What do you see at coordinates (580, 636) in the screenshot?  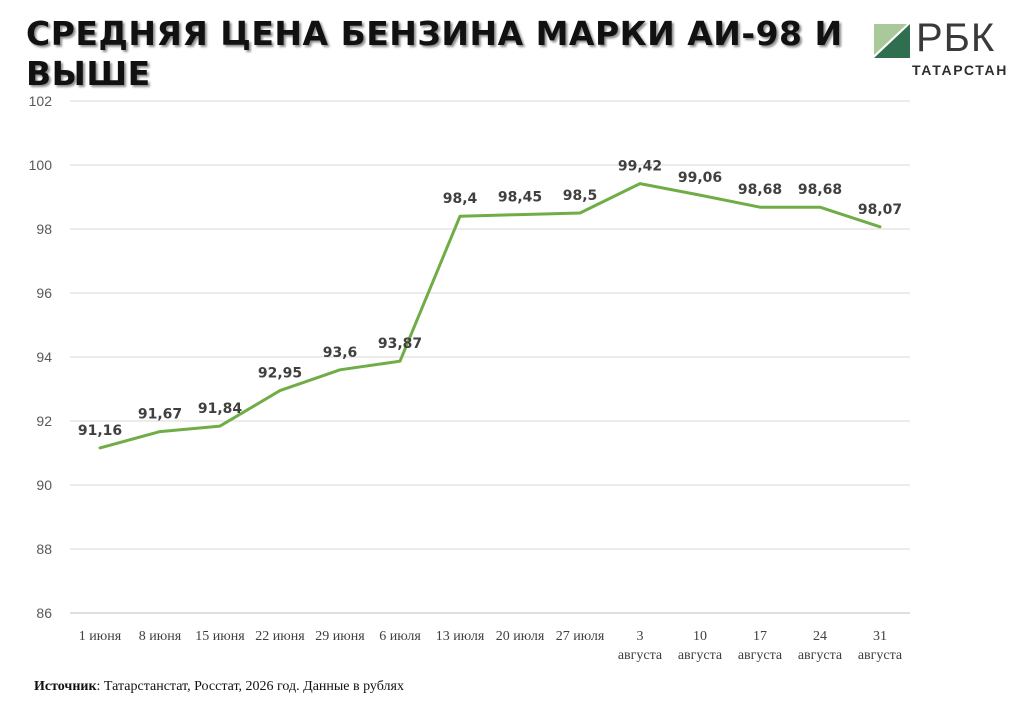 I see `x-tick-label: 27 июля` at bounding box center [580, 636].